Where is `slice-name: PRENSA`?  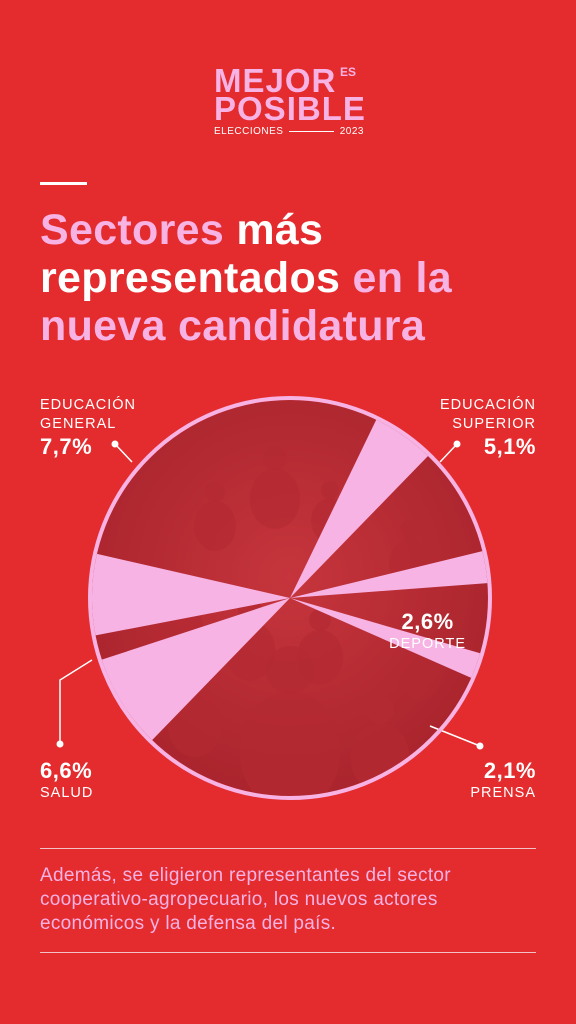 slice-name: PRENSA is located at coordinates (503, 793).